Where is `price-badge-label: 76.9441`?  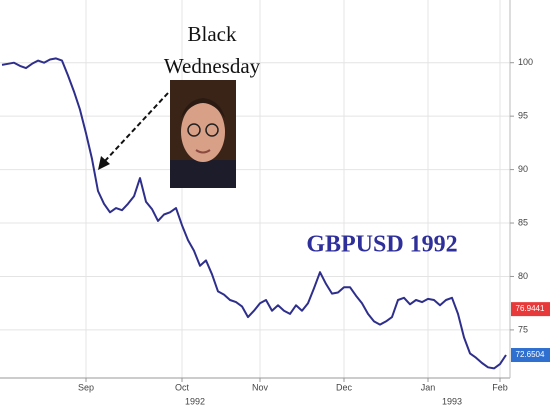 price-badge-label: 76.9441 is located at coordinates (530, 308).